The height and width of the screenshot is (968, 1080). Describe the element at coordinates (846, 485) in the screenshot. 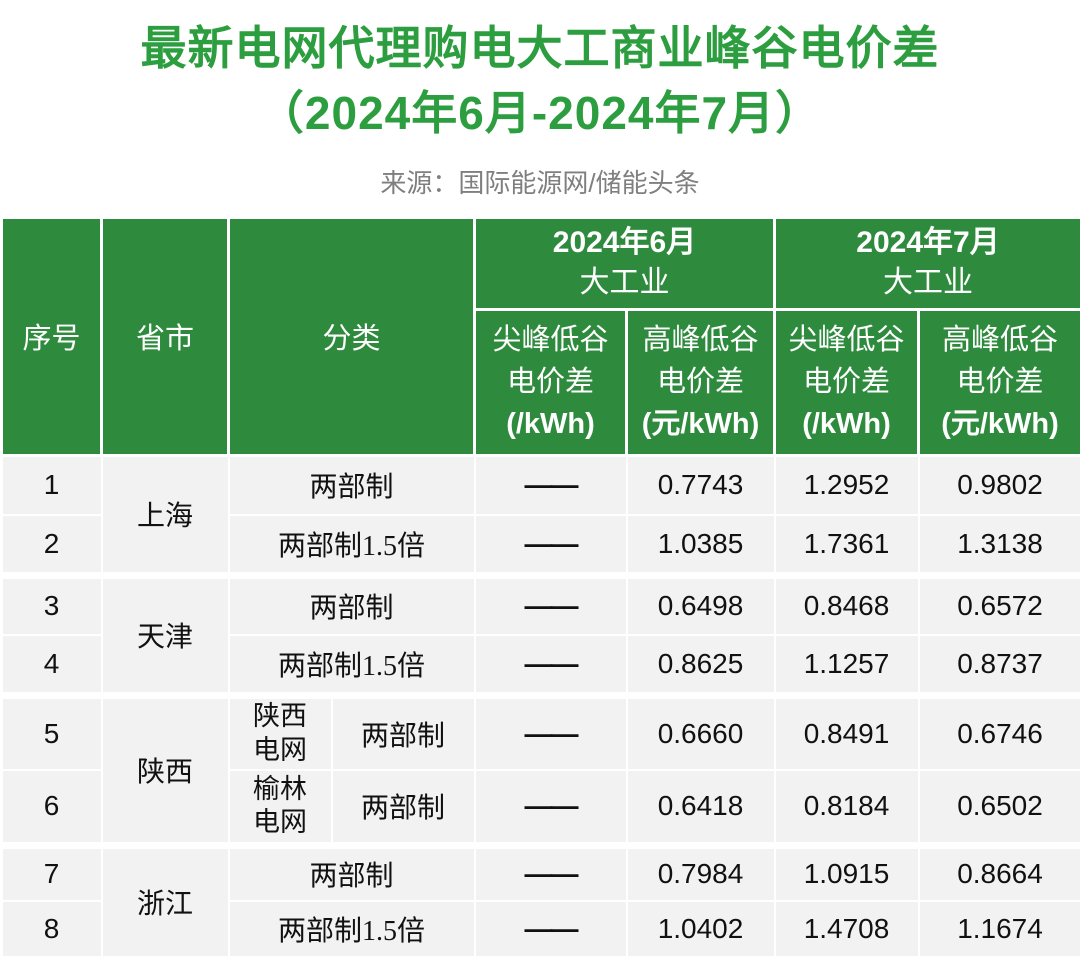

I see `cell-july-peak-valley: 1.2952` at that location.